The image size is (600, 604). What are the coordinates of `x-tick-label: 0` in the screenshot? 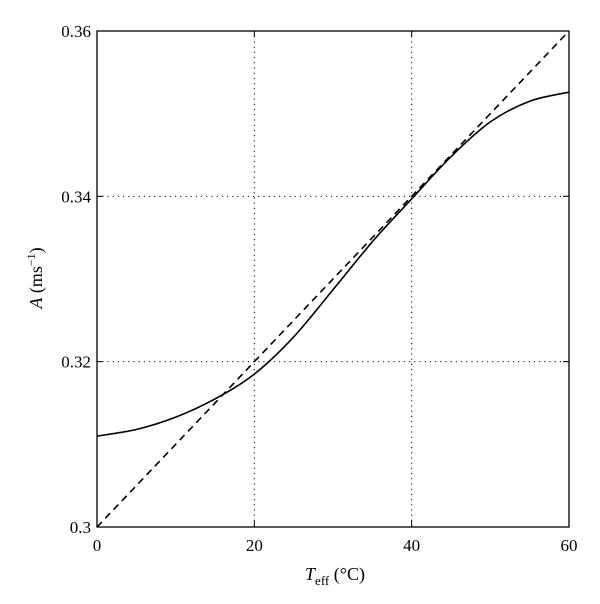 It's located at (97, 545).